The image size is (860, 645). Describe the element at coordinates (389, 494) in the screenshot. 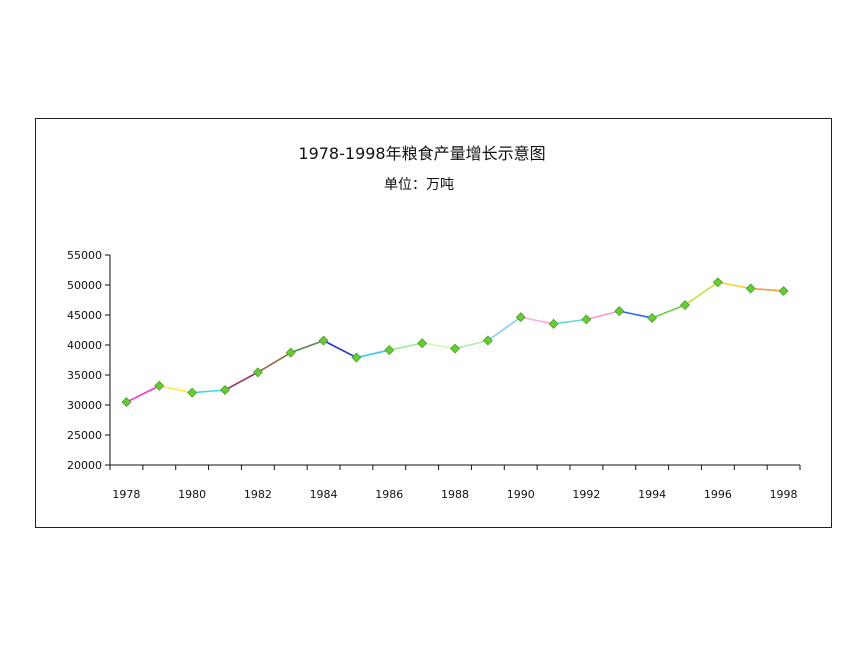

I see `x-tick-label: 1986` at that location.